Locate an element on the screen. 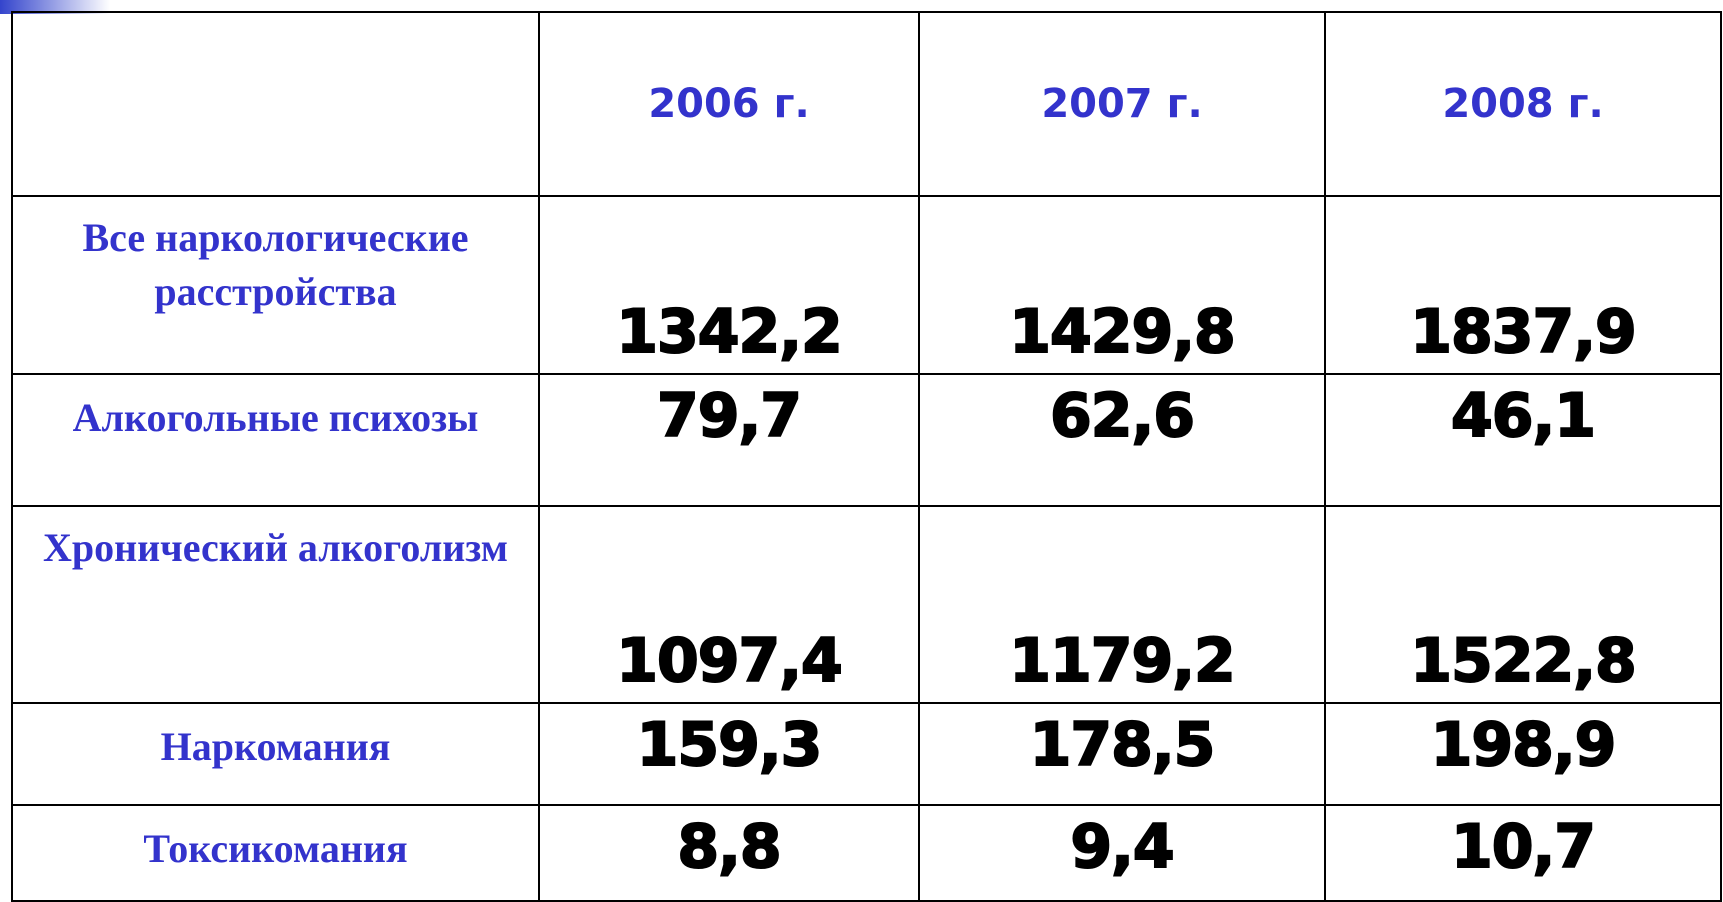 This screenshot has width=1723, height=902. corner-cell is located at coordinates (275, 104).